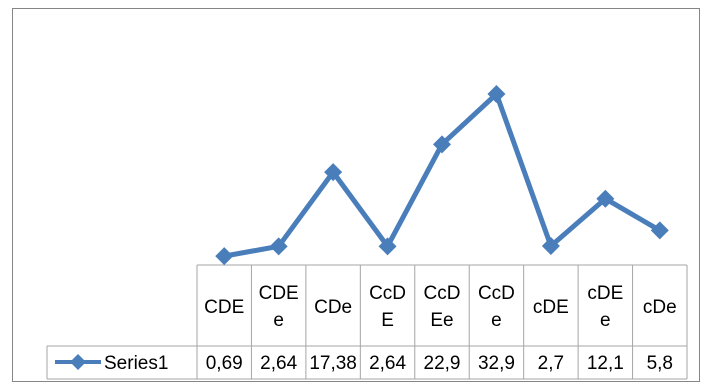  What do you see at coordinates (605, 363) in the screenshot?
I see `data-value-label: 12,1` at bounding box center [605, 363].